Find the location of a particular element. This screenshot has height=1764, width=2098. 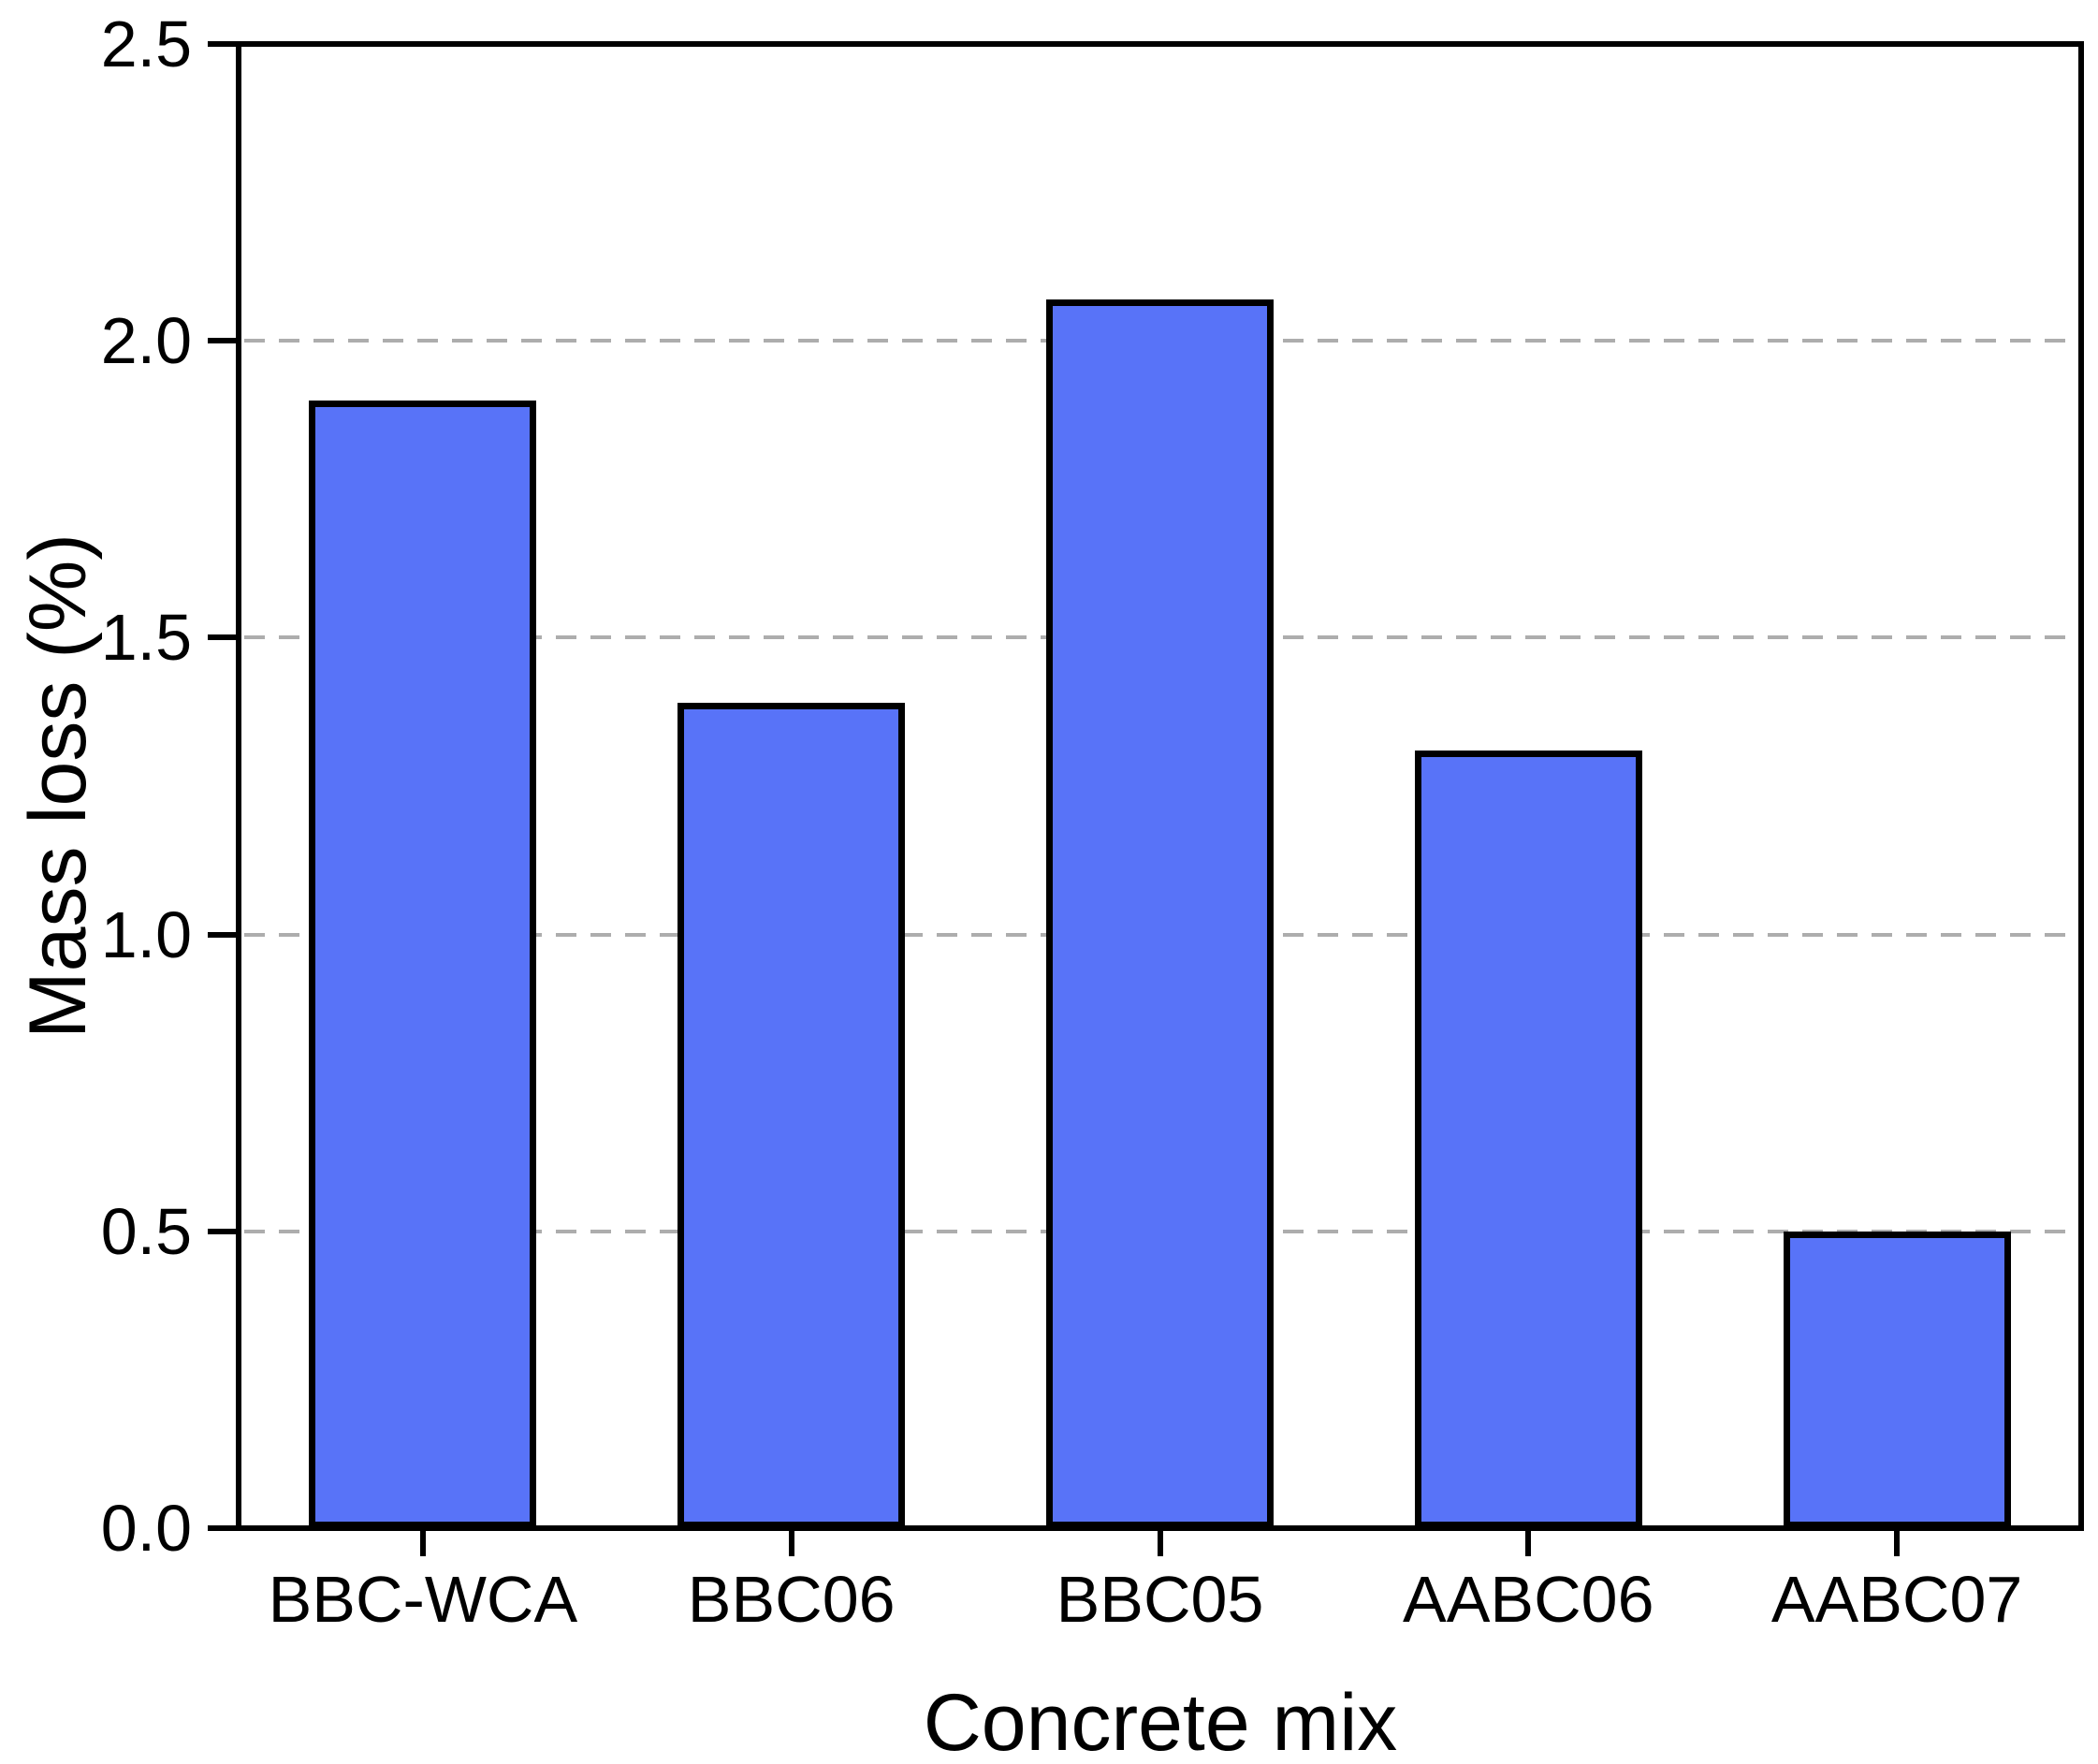

x-tick-label: BBC06 is located at coordinates (791, 1599).